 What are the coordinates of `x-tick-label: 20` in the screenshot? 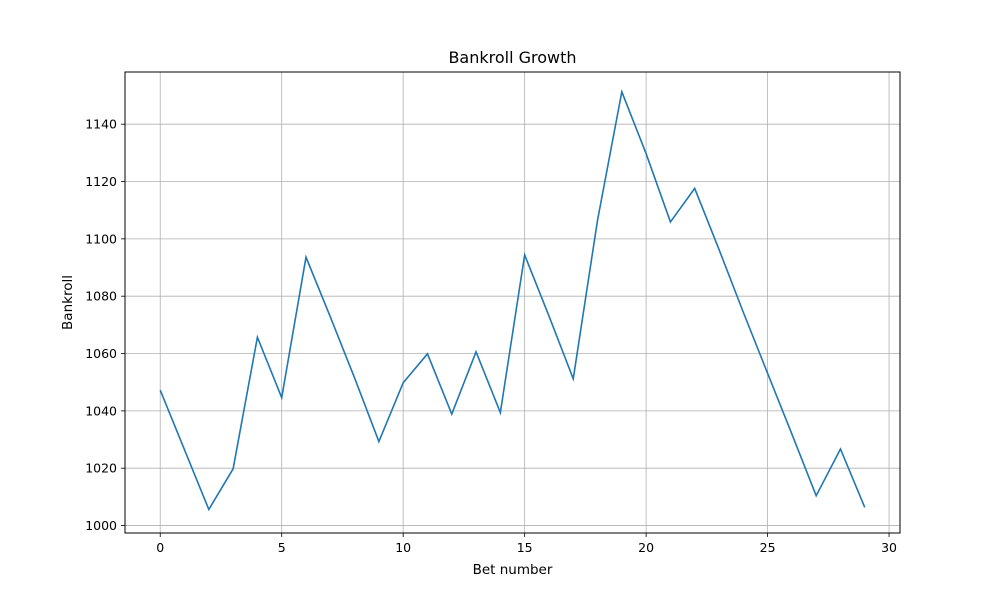 It's located at (646, 547).